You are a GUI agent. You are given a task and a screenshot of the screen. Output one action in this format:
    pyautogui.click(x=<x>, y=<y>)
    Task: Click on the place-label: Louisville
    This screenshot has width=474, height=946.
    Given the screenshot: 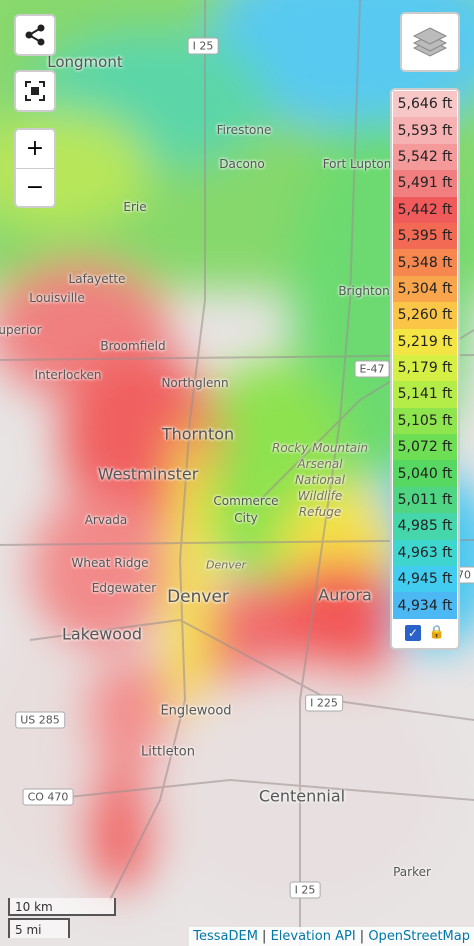 What is the action you would take?
    pyautogui.click(x=57, y=298)
    